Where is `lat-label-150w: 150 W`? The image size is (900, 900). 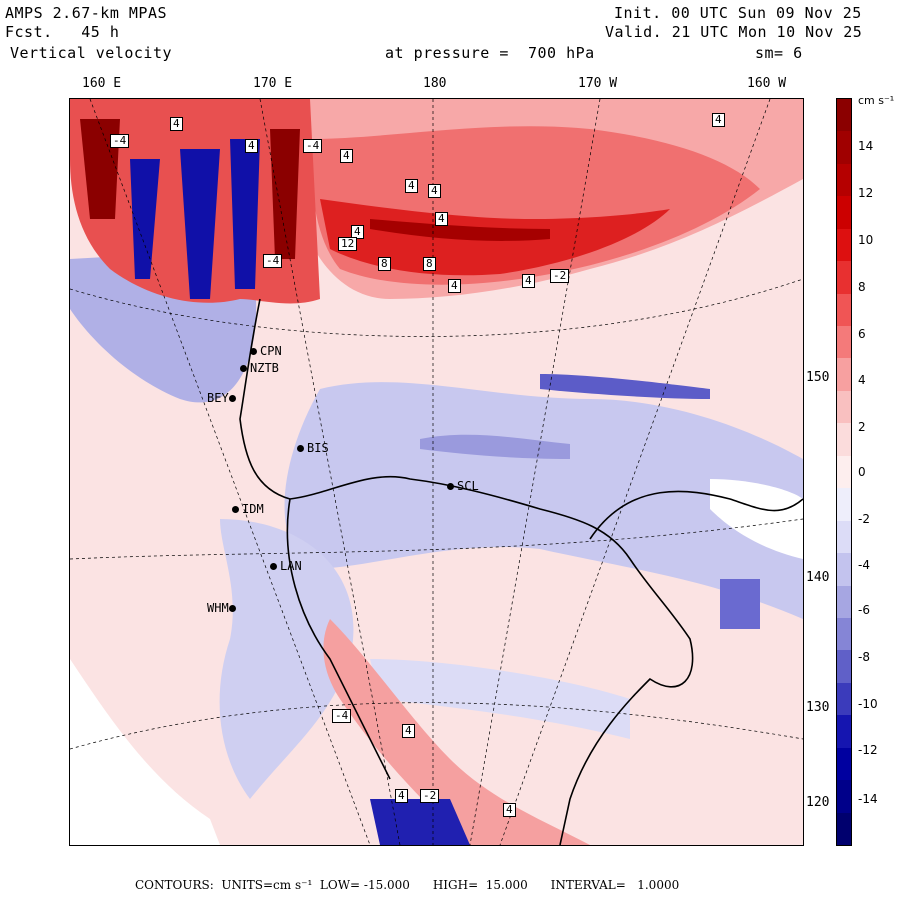 lat-label-150w: 150 W is located at coordinates (826, 377).